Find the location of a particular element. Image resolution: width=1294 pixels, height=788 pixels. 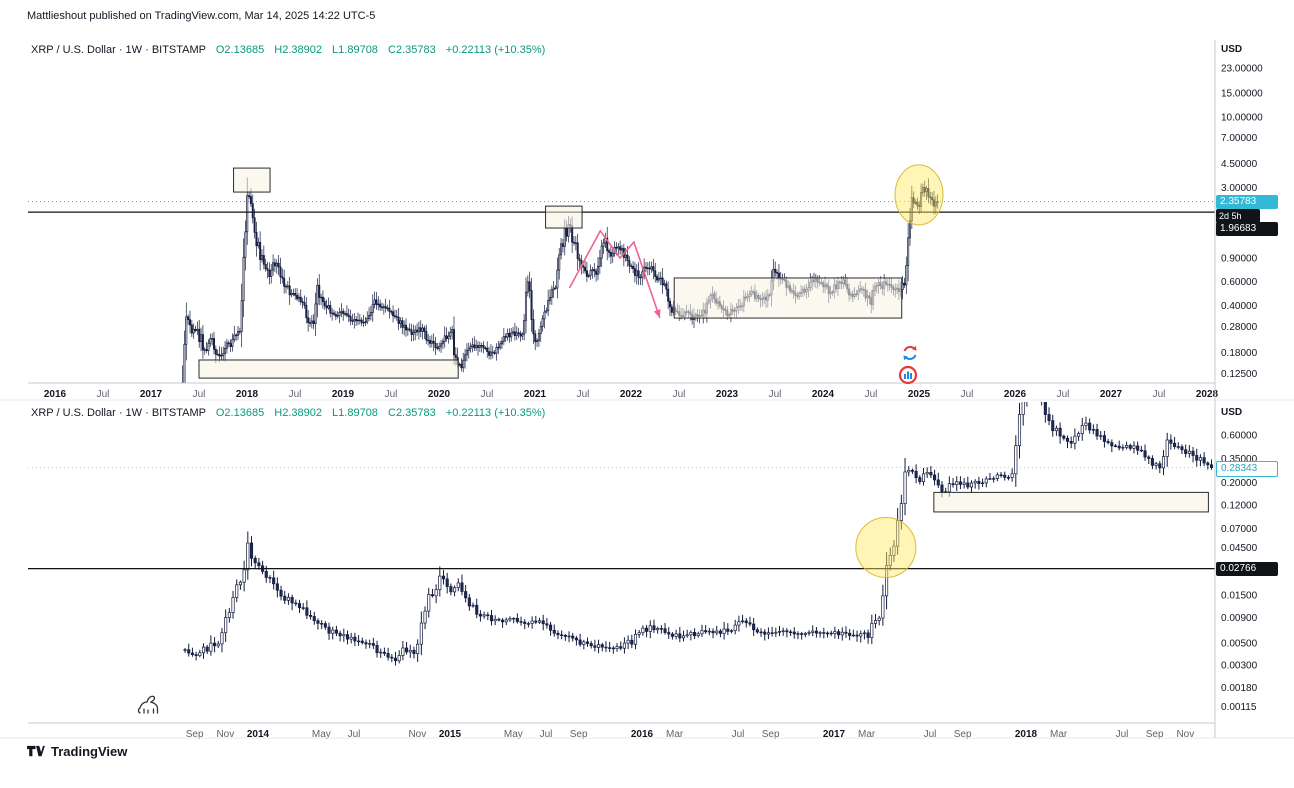

price-tick-label: 0.12000 is located at coordinates (1239, 505).